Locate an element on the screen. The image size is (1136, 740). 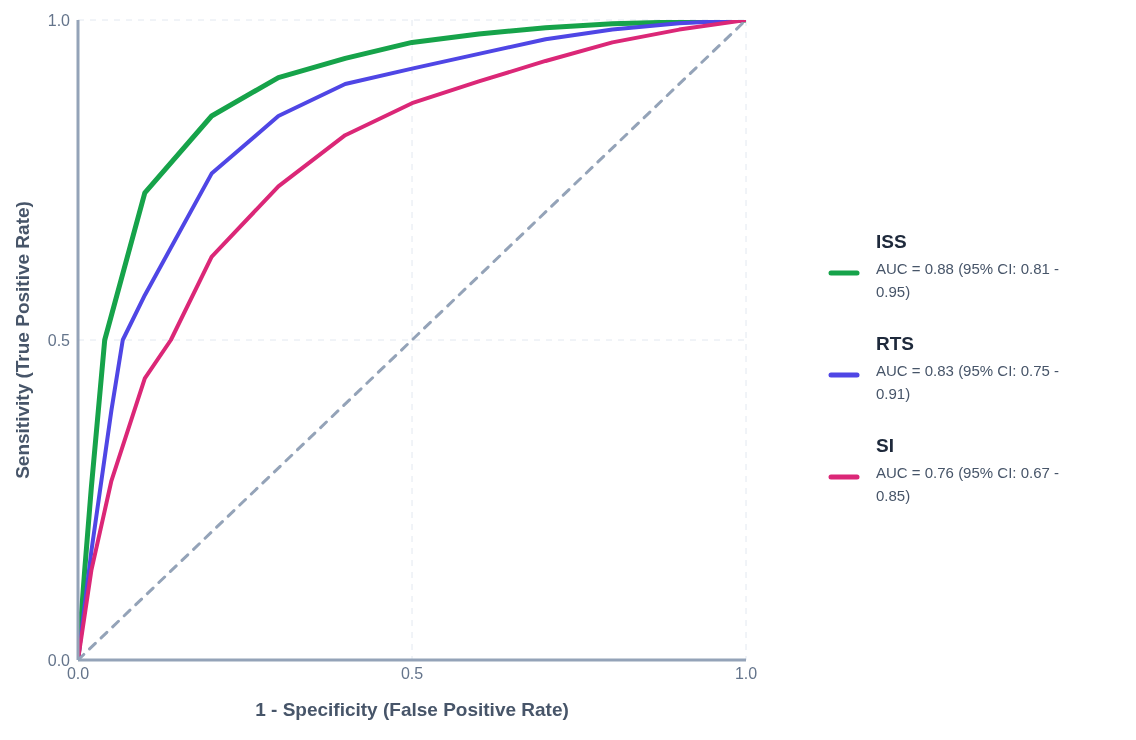
text: AUC = 0.88 (95% CI: 0.81 - 0.95) is located at coordinates (968, 280).